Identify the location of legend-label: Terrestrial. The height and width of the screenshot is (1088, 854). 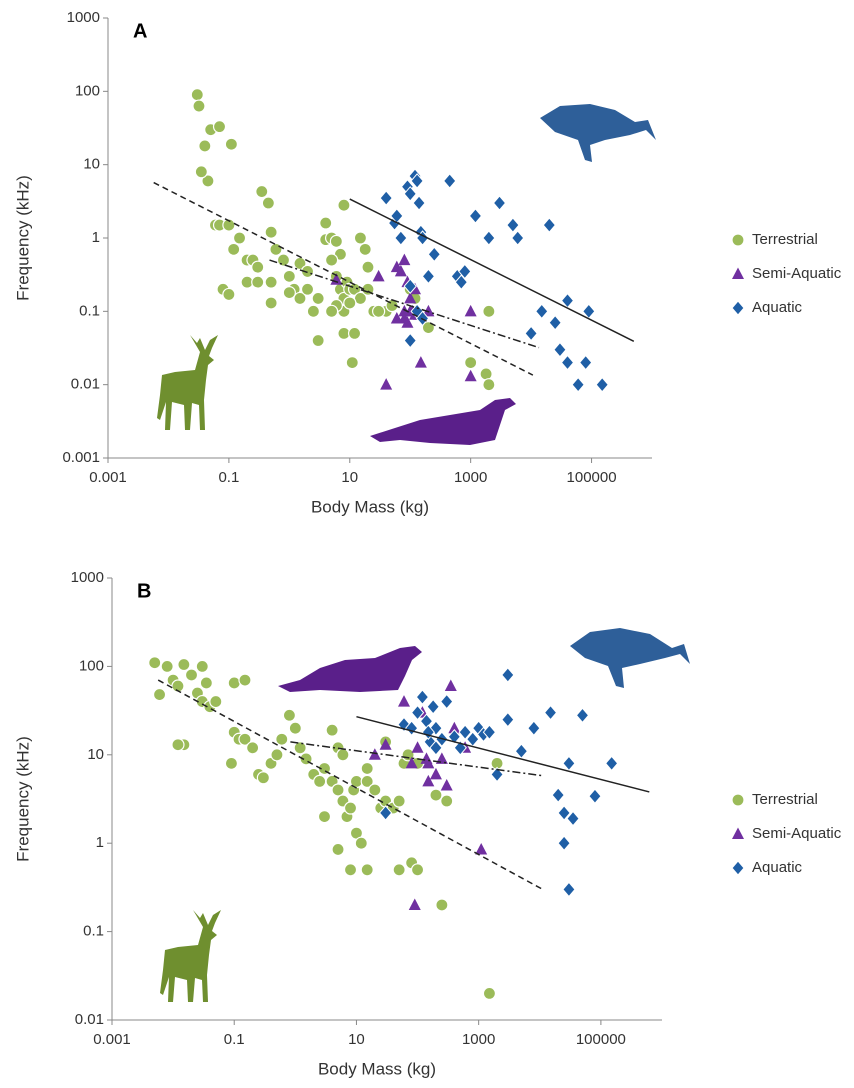
(785, 799).